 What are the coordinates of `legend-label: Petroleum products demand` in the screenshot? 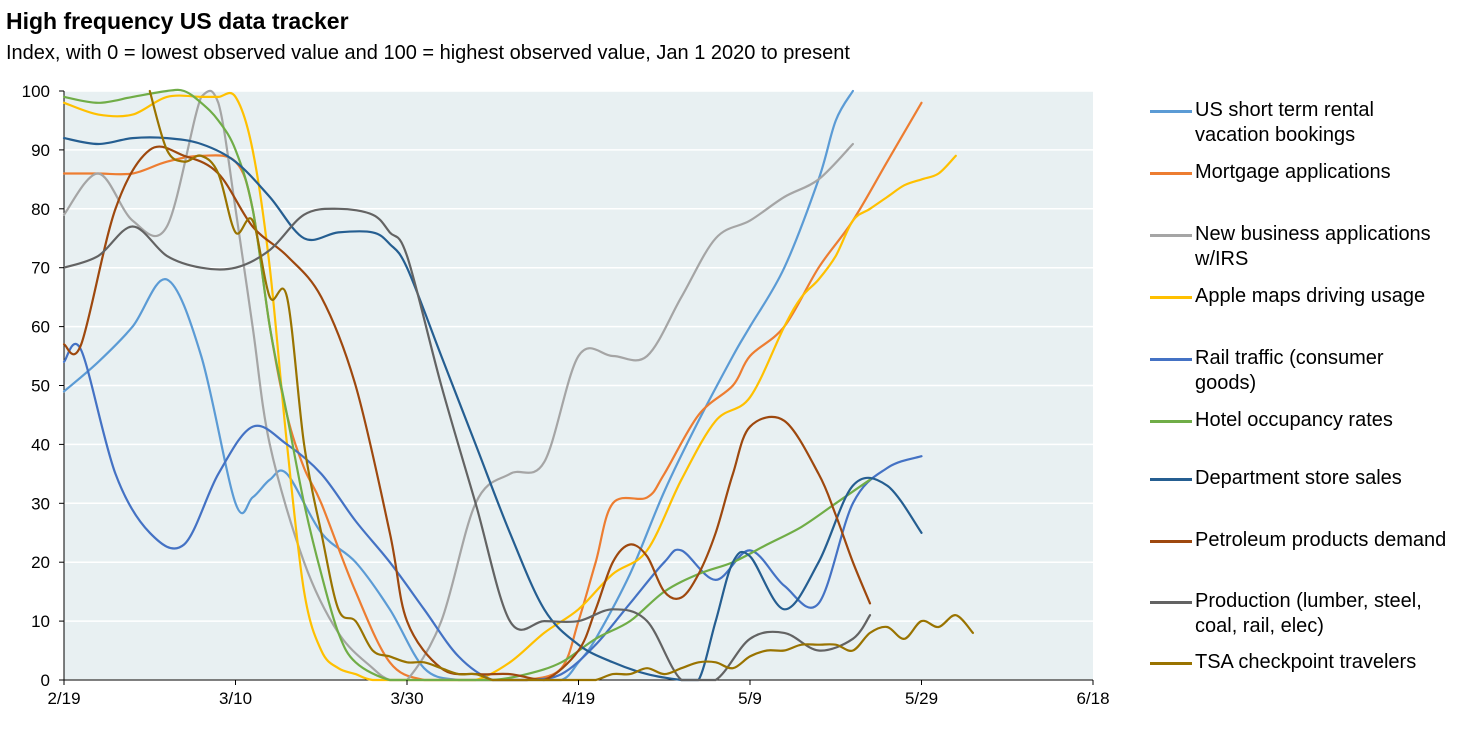 It's located at (1321, 540).